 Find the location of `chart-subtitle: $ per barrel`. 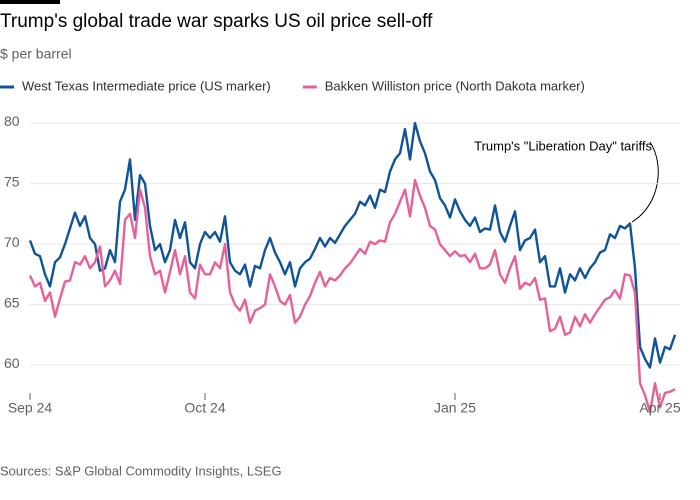

chart-subtitle: $ per barrel is located at coordinates (36, 54).